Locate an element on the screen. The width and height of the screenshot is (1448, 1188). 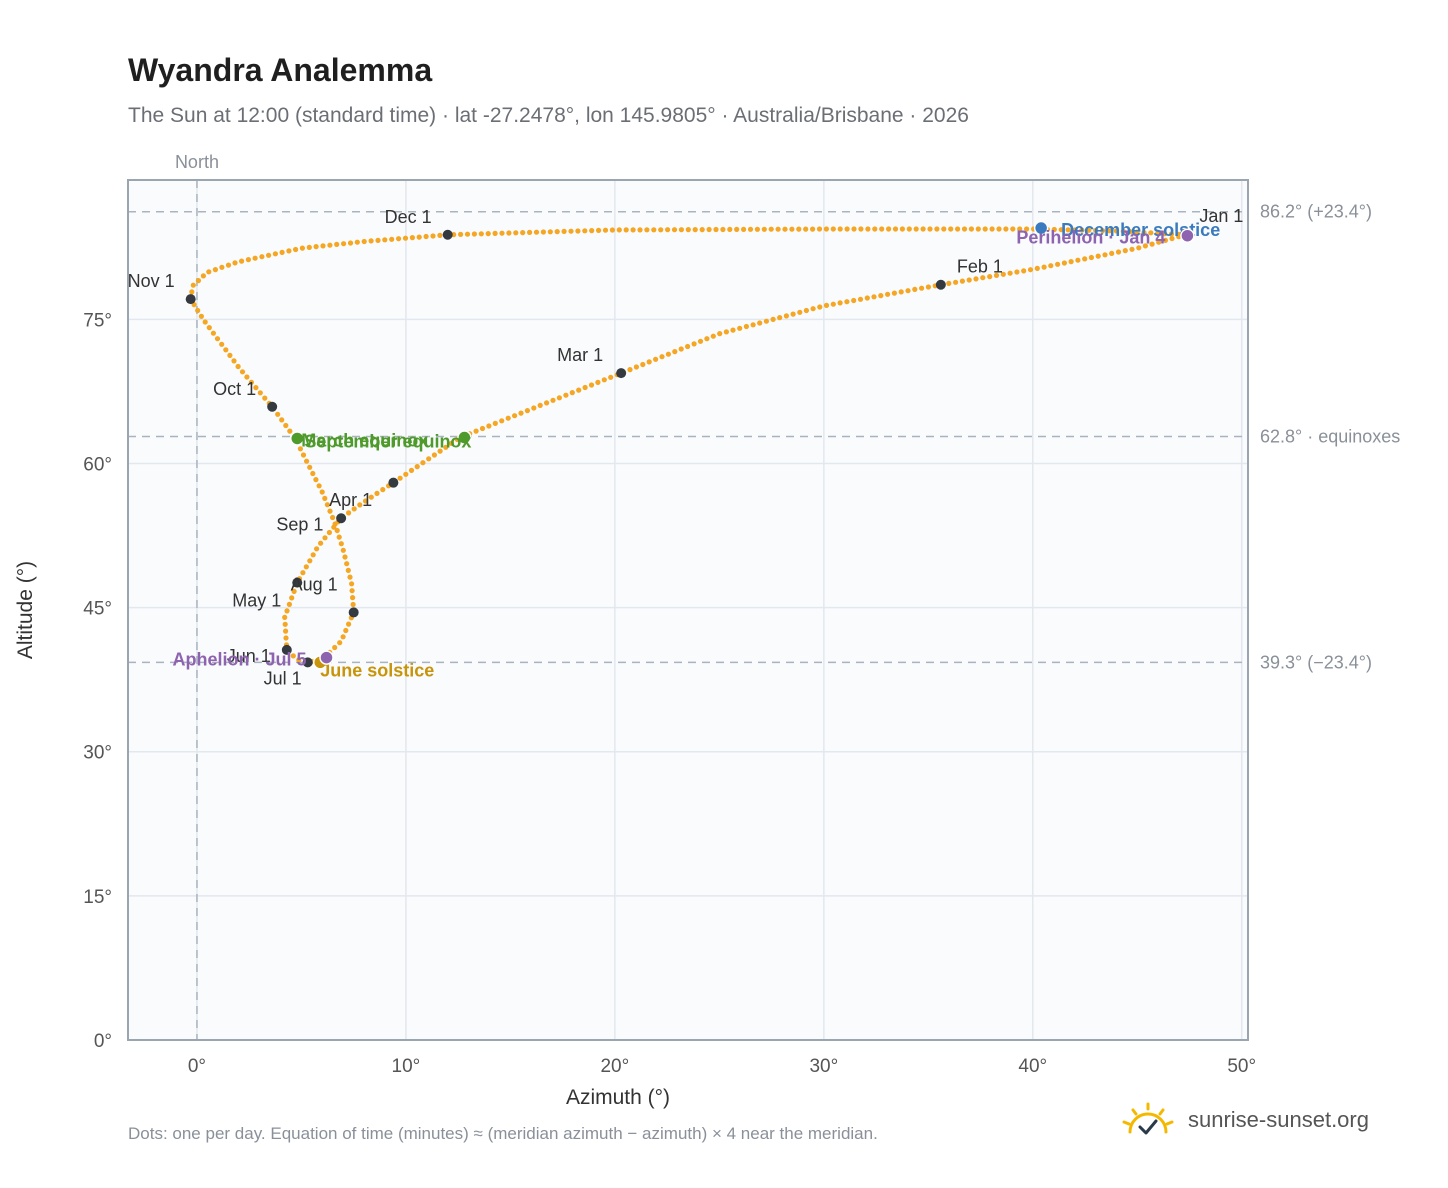
month-label: Dec 1 is located at coordinates (408, 217).